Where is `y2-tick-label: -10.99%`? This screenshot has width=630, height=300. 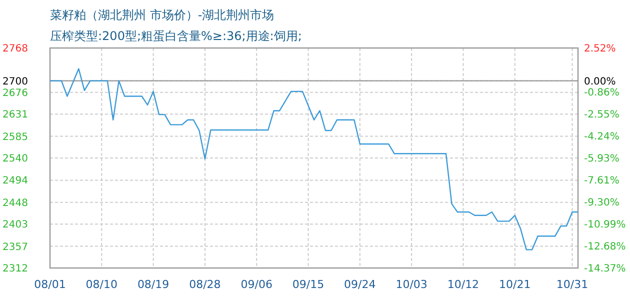
y2-tick-label: -10.99% is located at coordinates (605, 224).